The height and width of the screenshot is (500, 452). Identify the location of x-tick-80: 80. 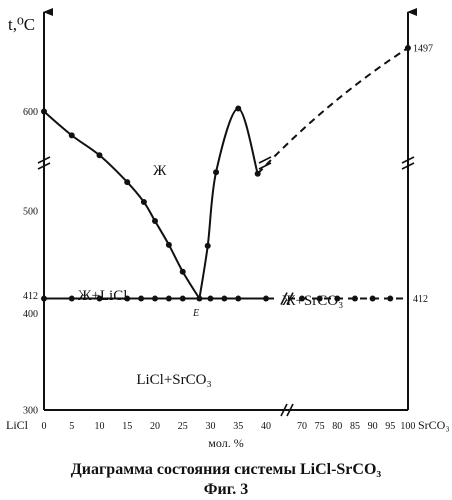
(337, 426).